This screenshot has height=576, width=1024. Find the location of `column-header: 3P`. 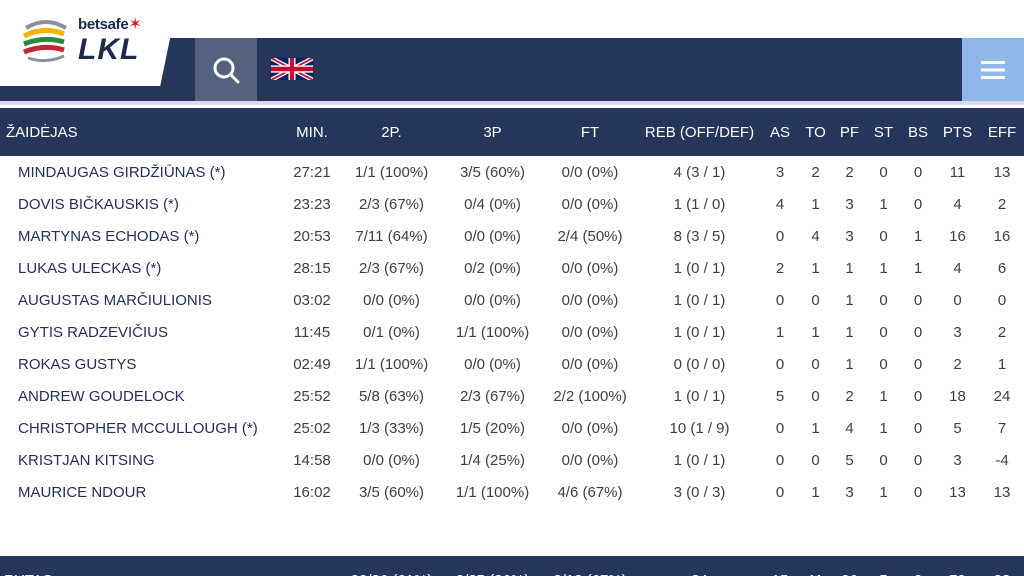

column-header: 3P is located at coordinates (492, 132).